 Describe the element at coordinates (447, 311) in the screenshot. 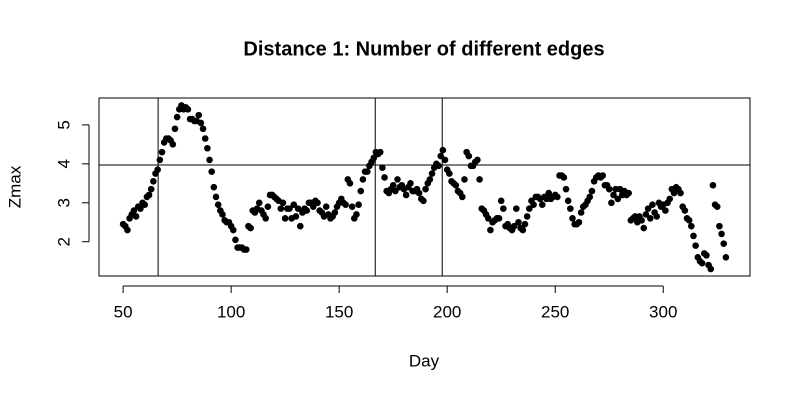

I see `x-tick-label: 200` at that location.